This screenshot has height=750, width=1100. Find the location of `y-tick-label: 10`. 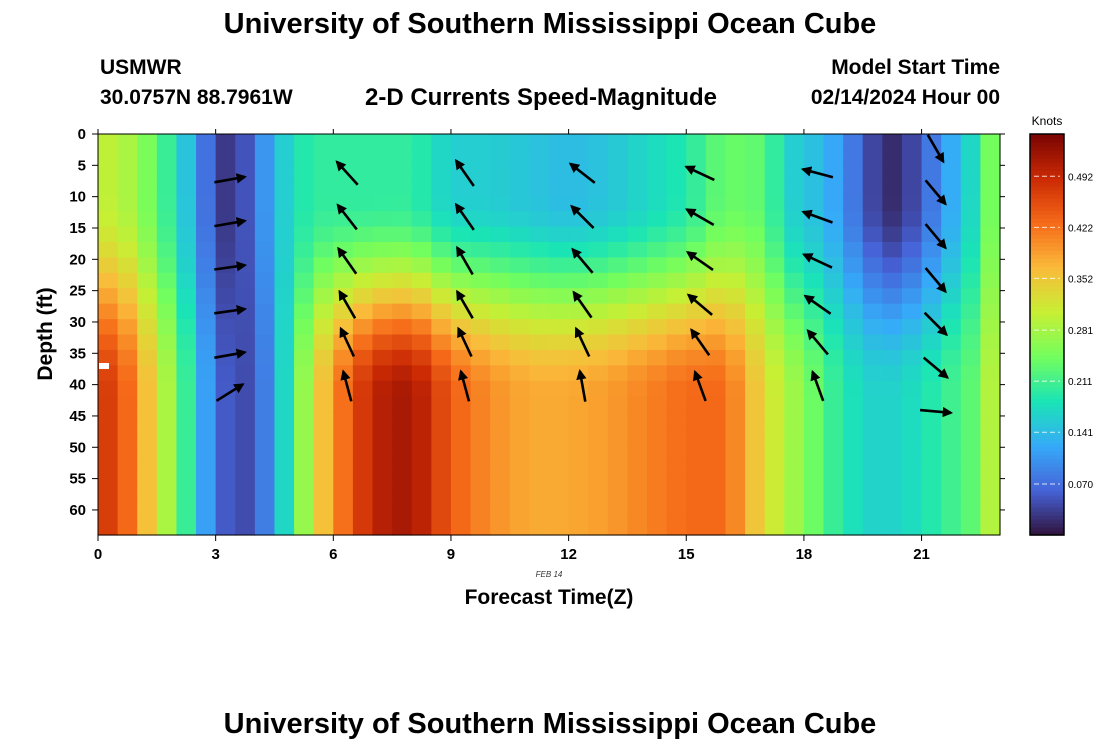

y-tick-label: 10 is located at coordinates (77, 197).